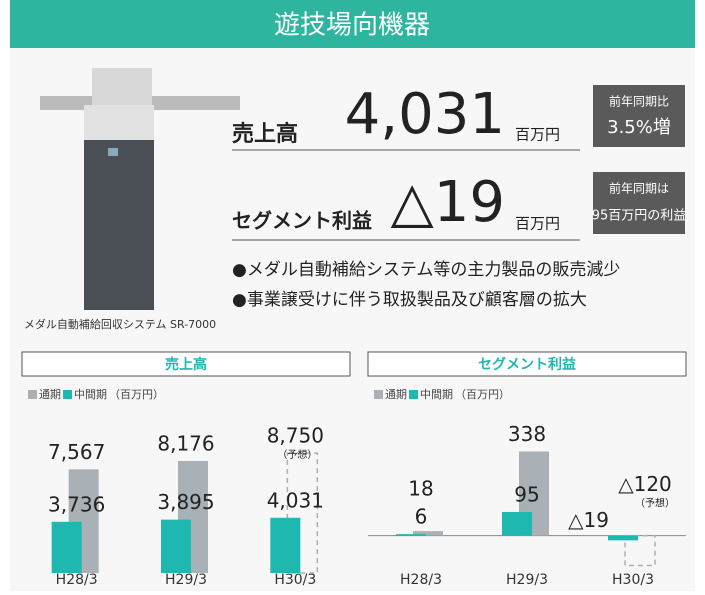  I want to click on segment-value: △19, so click(448, 202).